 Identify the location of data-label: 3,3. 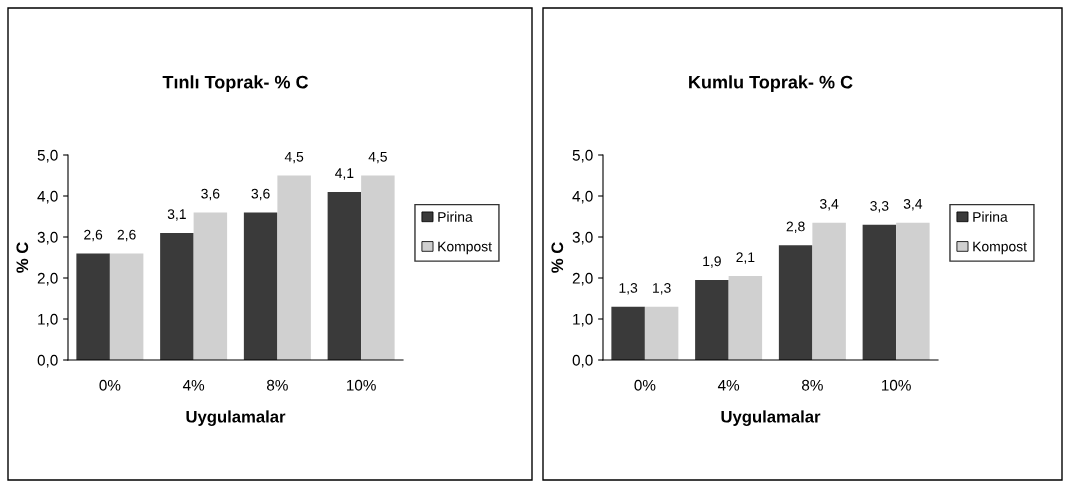
(879, 207).